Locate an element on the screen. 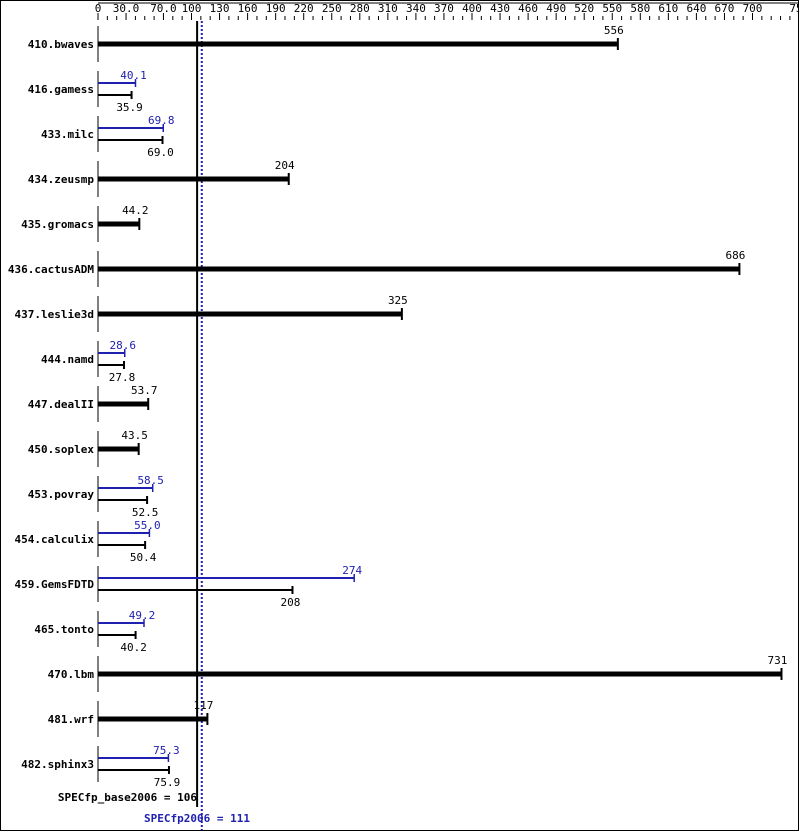 This screenshot has height=831, width=799. benchmark-label: 482.sphinx3 is located at coordinates (57, 764).